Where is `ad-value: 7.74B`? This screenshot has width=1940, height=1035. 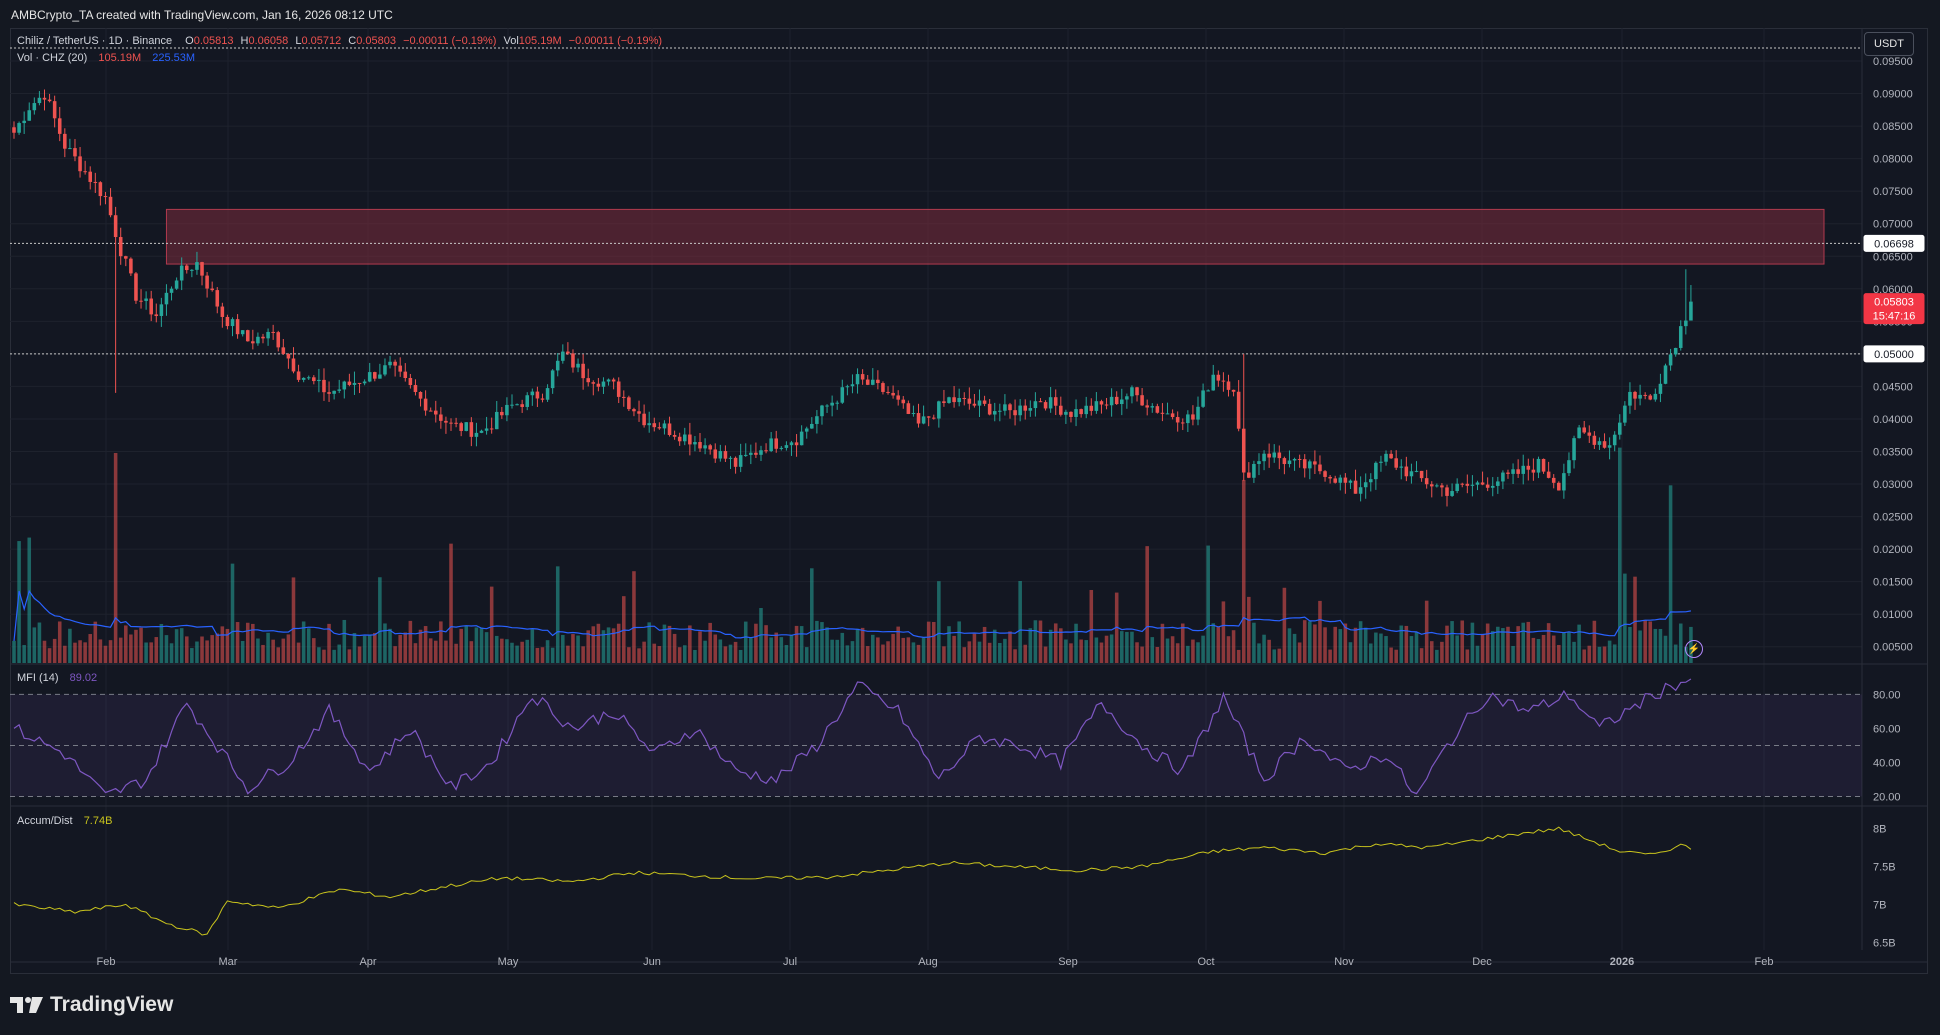
ad-value: 7.74B is located at coordinates (98, 821).